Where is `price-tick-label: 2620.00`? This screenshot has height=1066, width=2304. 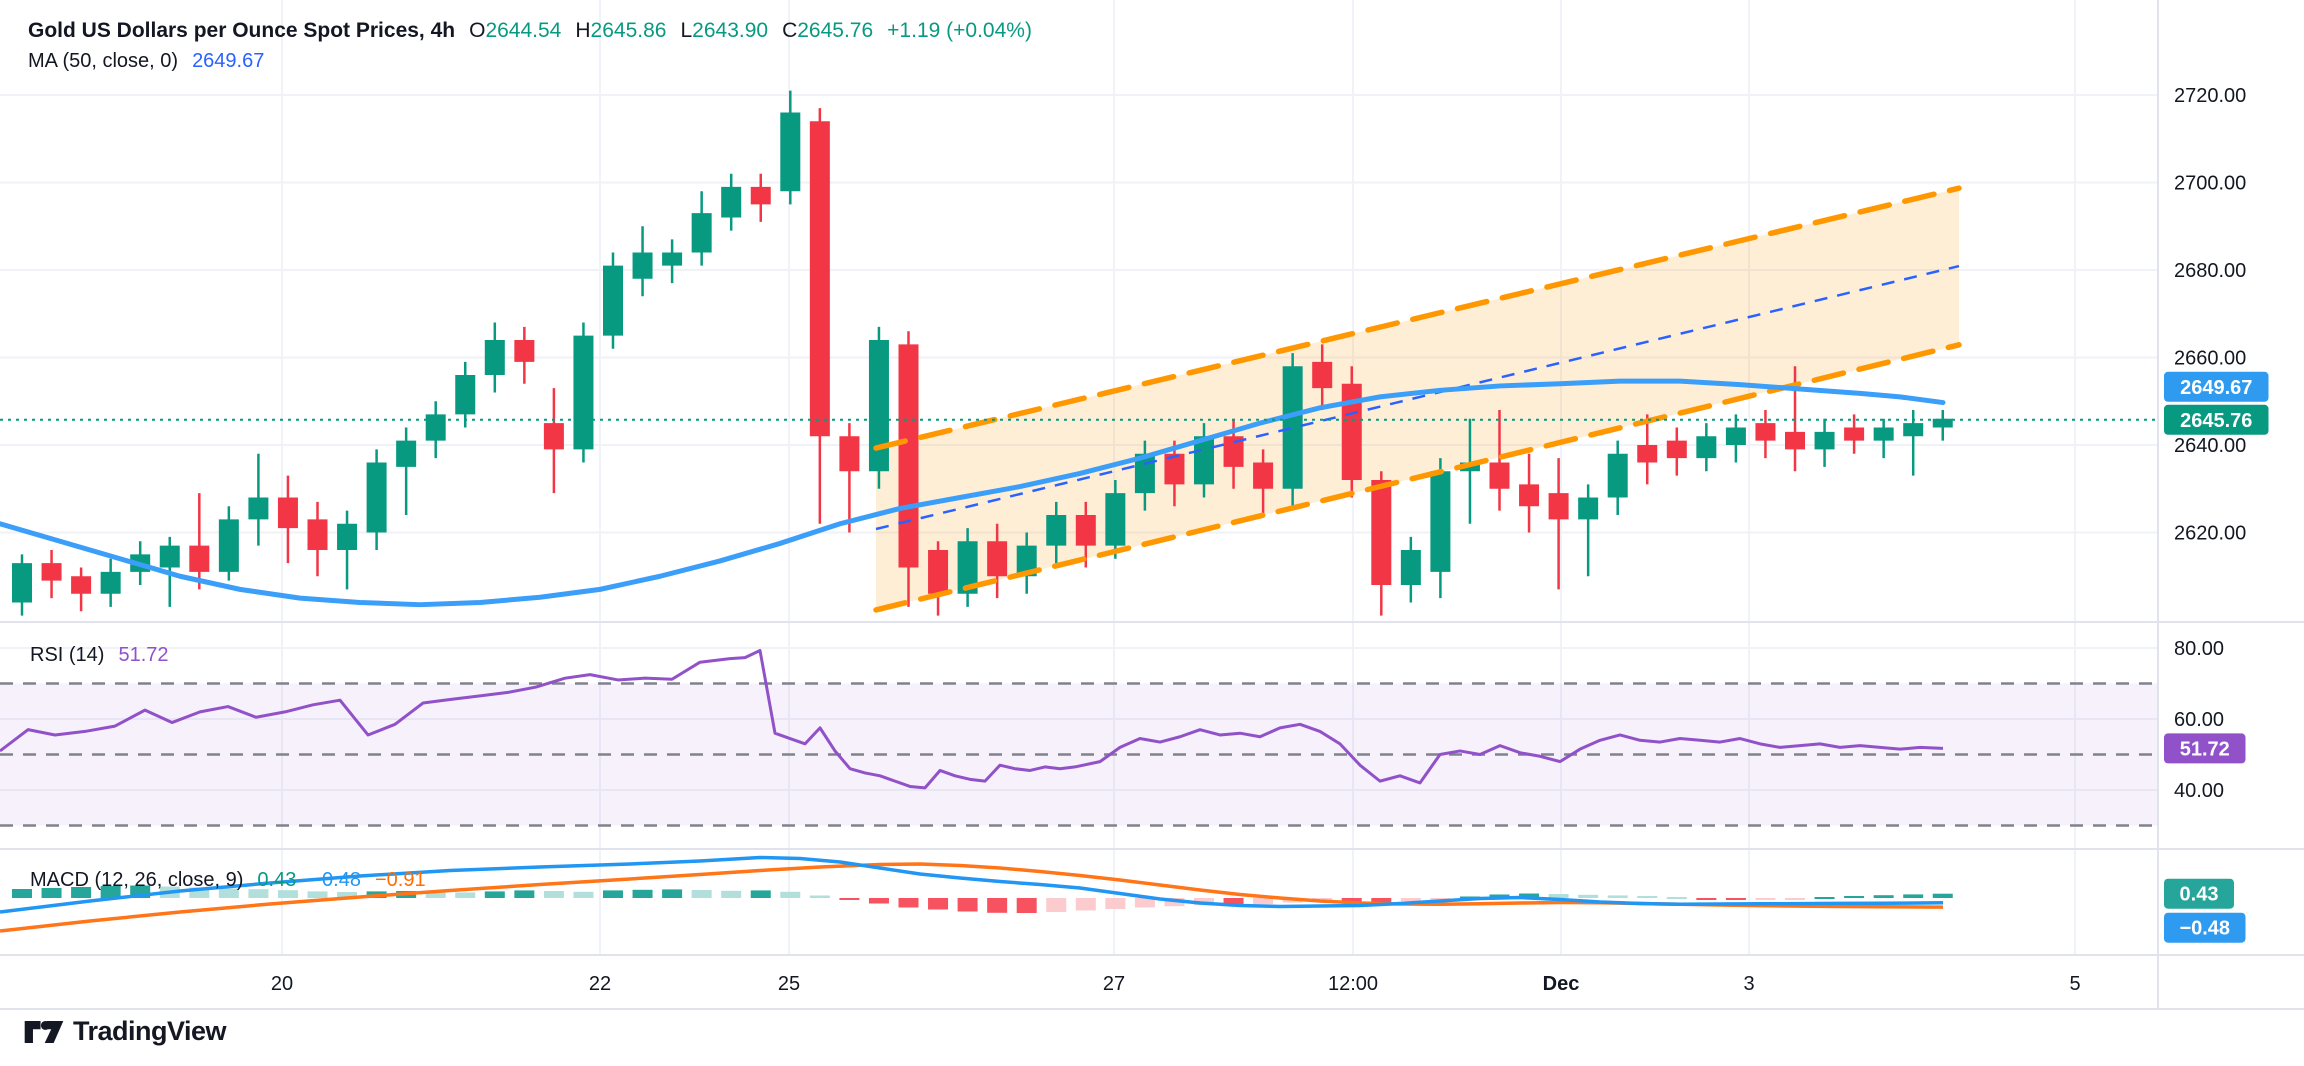 price-tick-label: 2620.00 is located at coordinates (2210, 534).